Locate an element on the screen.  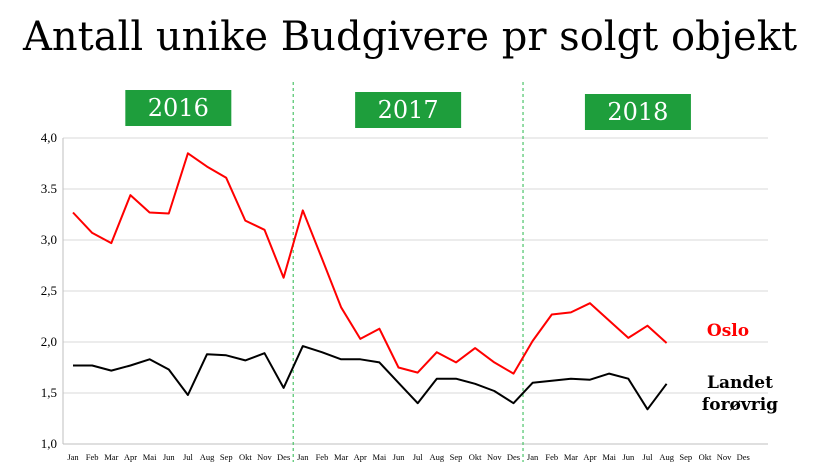
y-tick-label: 2,0 is located at coordinates (49, 341).